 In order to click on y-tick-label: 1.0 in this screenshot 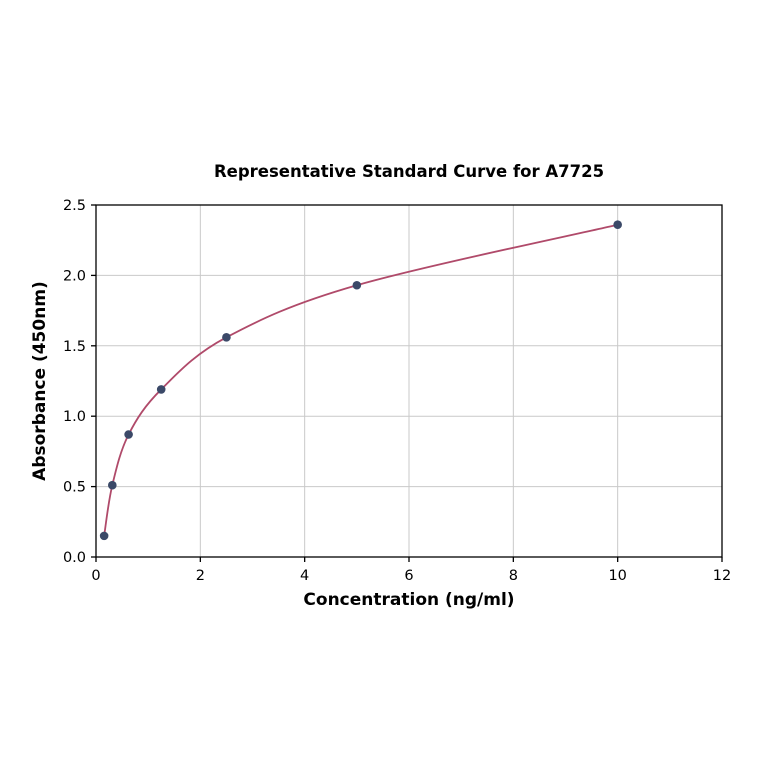, I will do `click(74, 417)`.